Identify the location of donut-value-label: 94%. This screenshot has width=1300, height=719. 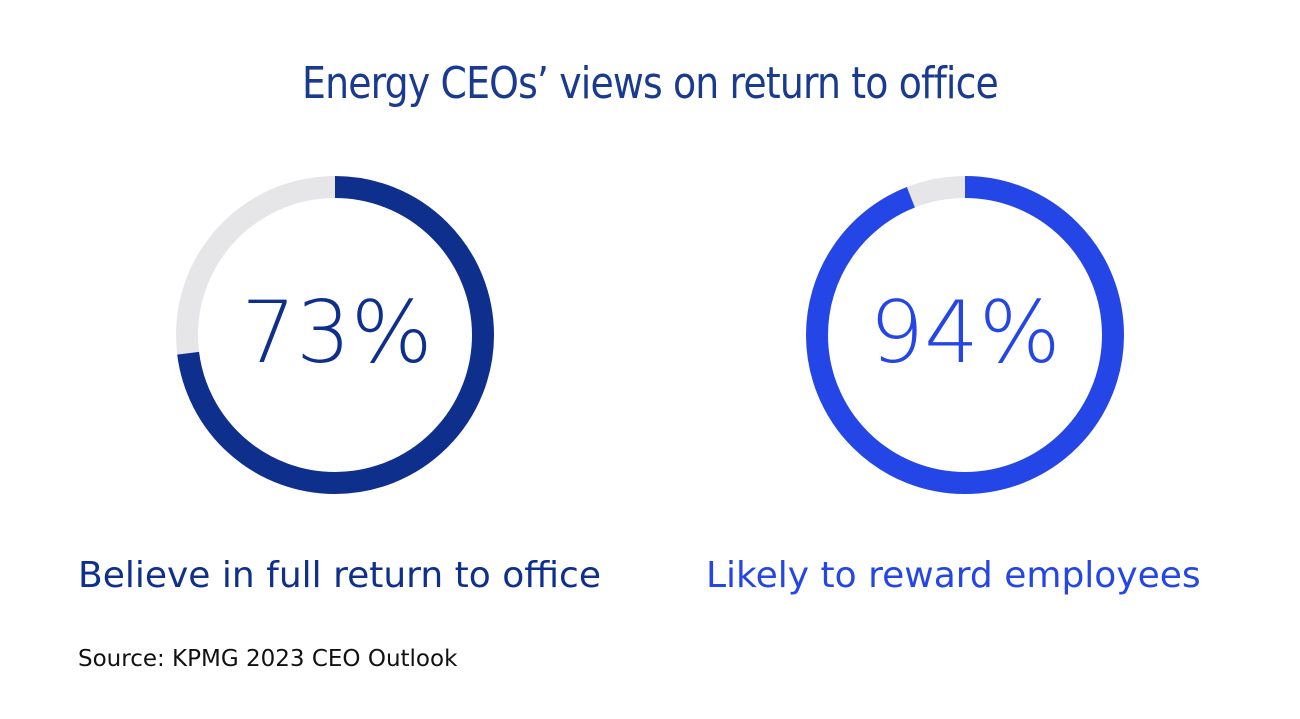
(964, 333).